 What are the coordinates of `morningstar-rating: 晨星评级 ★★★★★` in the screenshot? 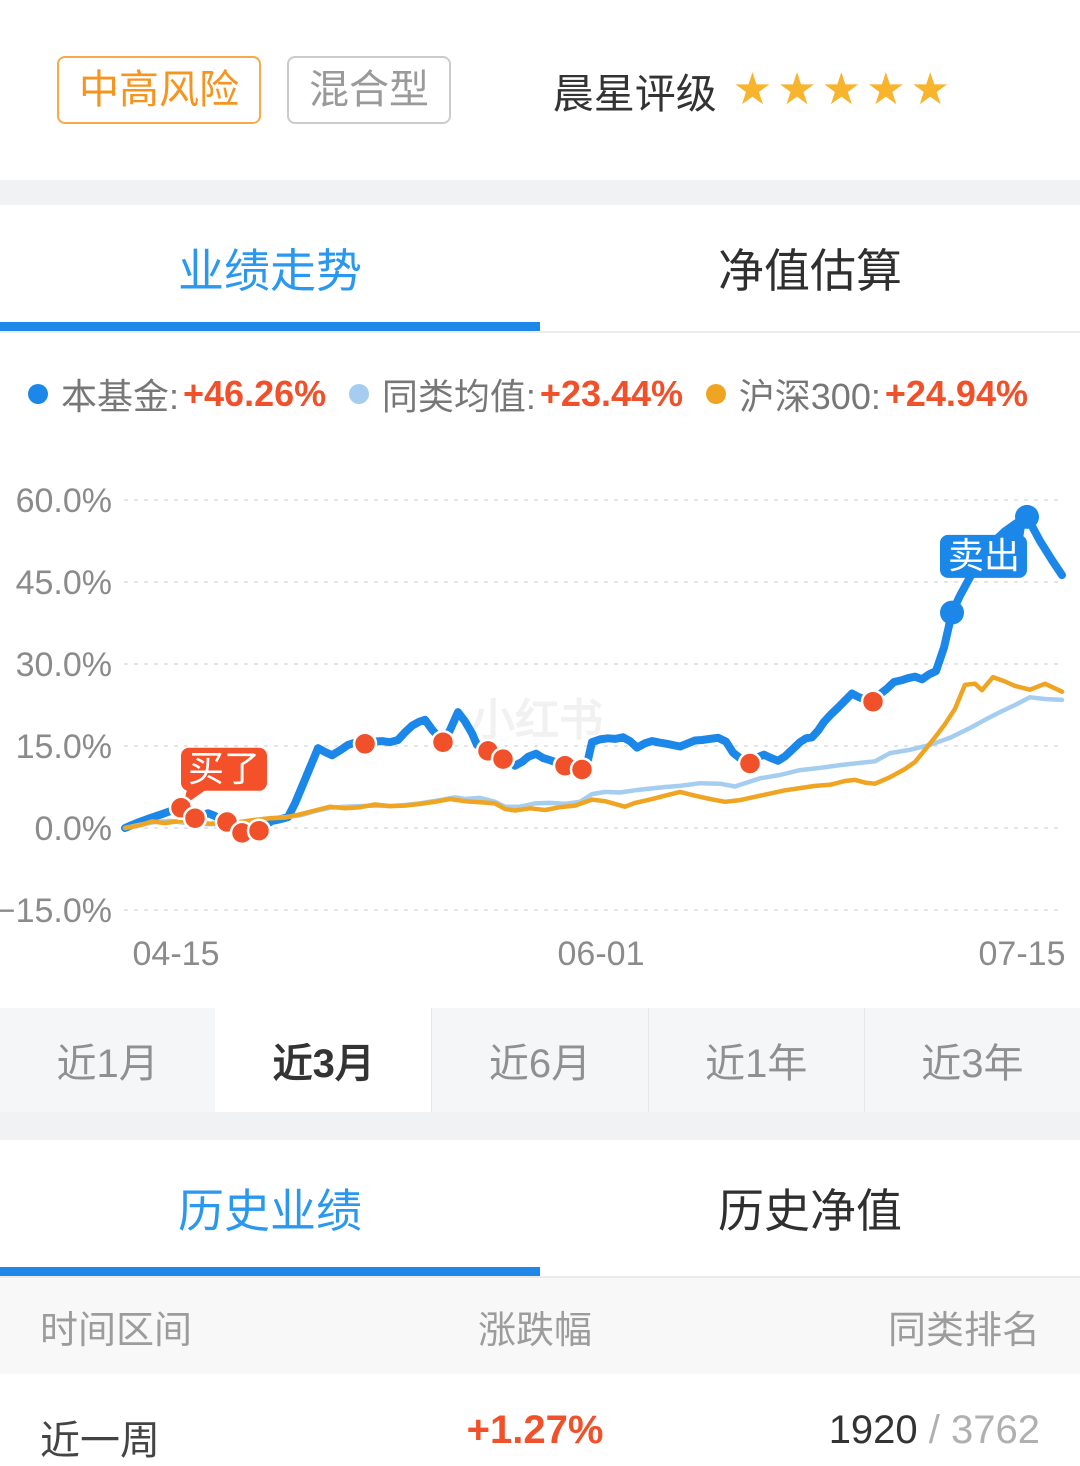 It's located at (754, 90).